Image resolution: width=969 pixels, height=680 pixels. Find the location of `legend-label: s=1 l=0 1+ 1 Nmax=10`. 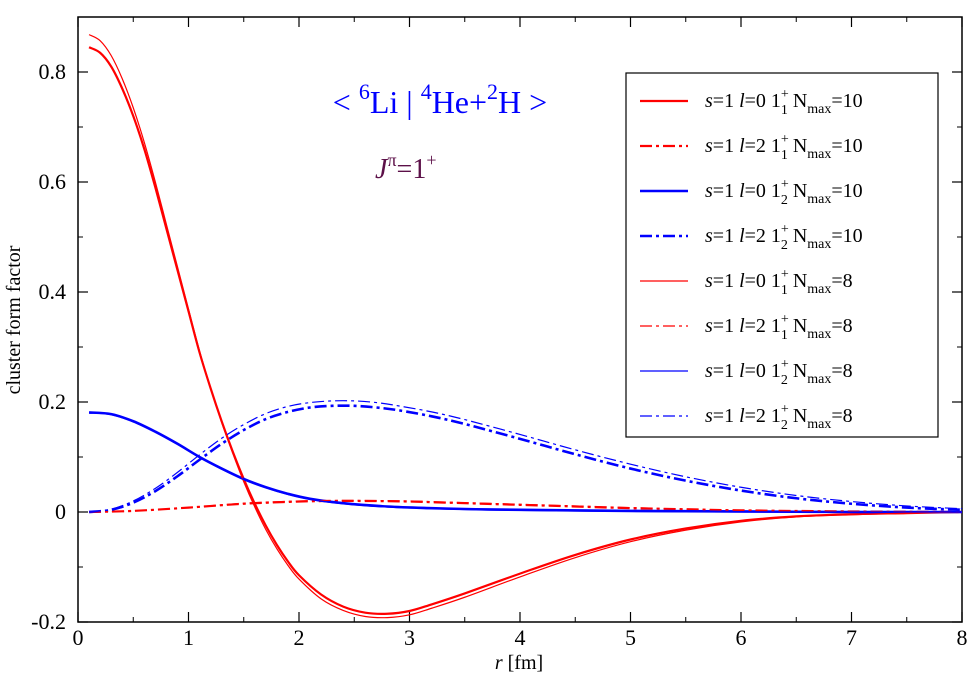

legend-label: s=1 l=0 1+ 1 Nmax=10 is located at coordinates (784, 102).